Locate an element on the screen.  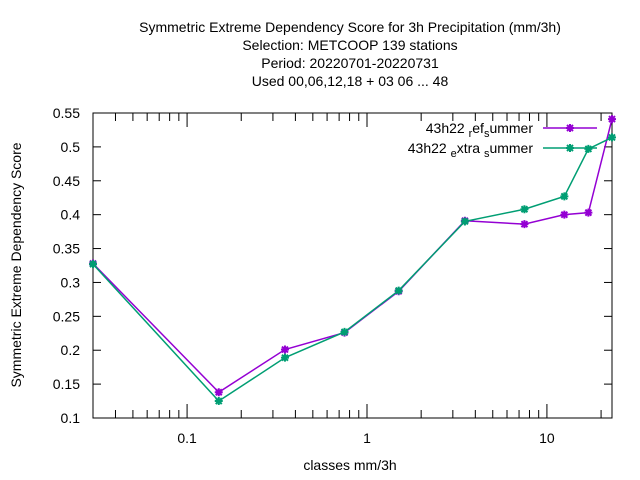
legend-label: 43h22 refsummer is located at coordinates (480, 130).